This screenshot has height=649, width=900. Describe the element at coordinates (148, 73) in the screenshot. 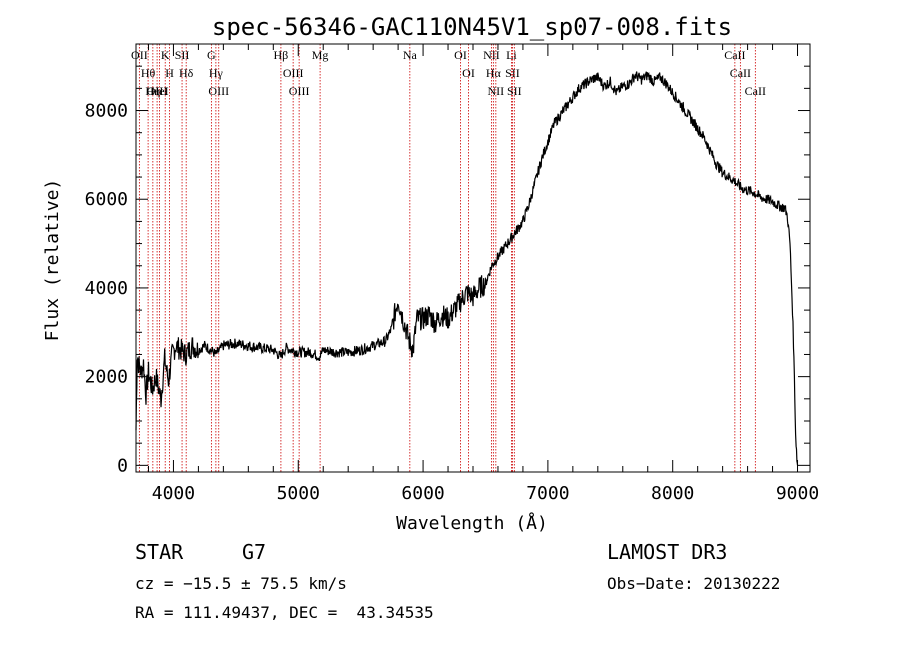

I see `line-label-0: Hθ` at that location.